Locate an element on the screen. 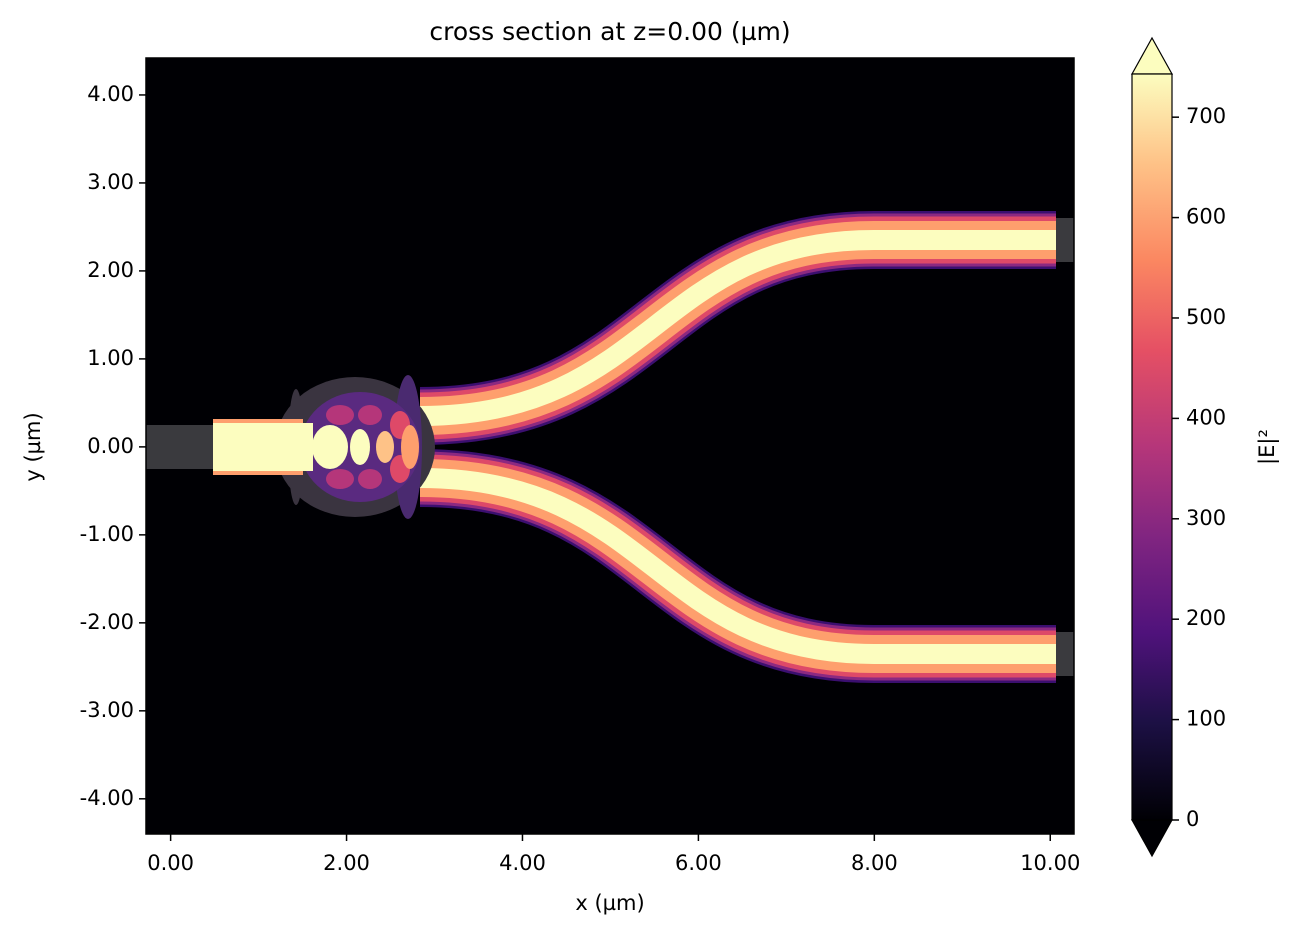 This screenshot has height=942, width=1299. colorbar-tick-label: 400 is located at coordinates (1206, 417).